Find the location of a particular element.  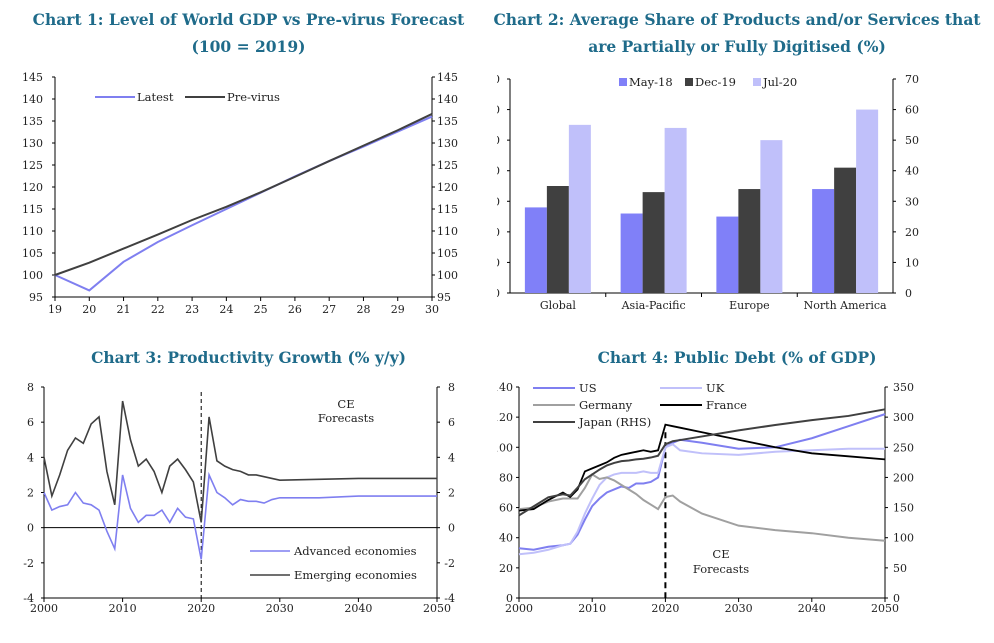

c2-x-tick-label: Europe is located at coordinates (749, 305).